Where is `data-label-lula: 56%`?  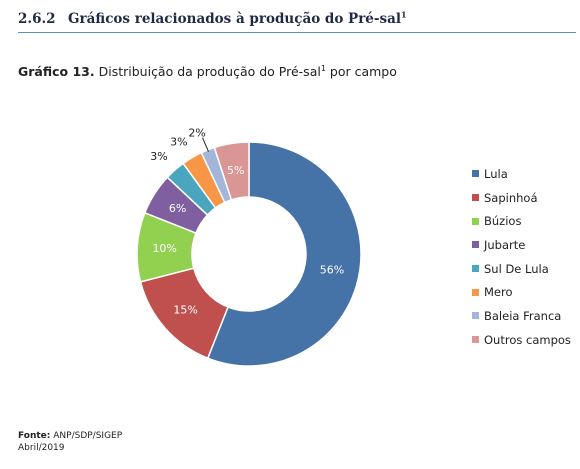 data-label-lula: 56% is located at coordinates (332, 269).